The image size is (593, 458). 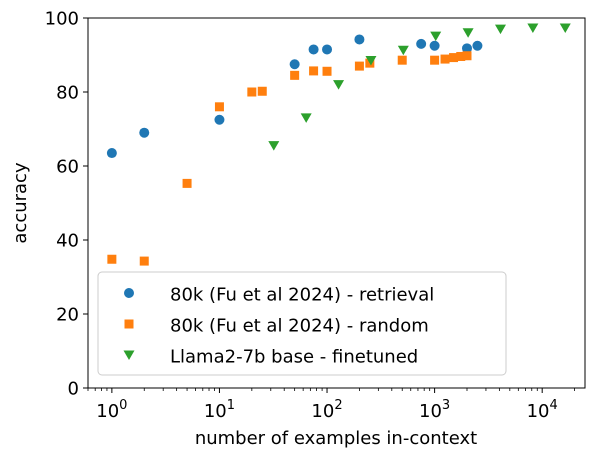 What do you see at coordinates (73, 389) in the screenshot?
I see `y-tick-label: 0` at bounding box center [73, 389].